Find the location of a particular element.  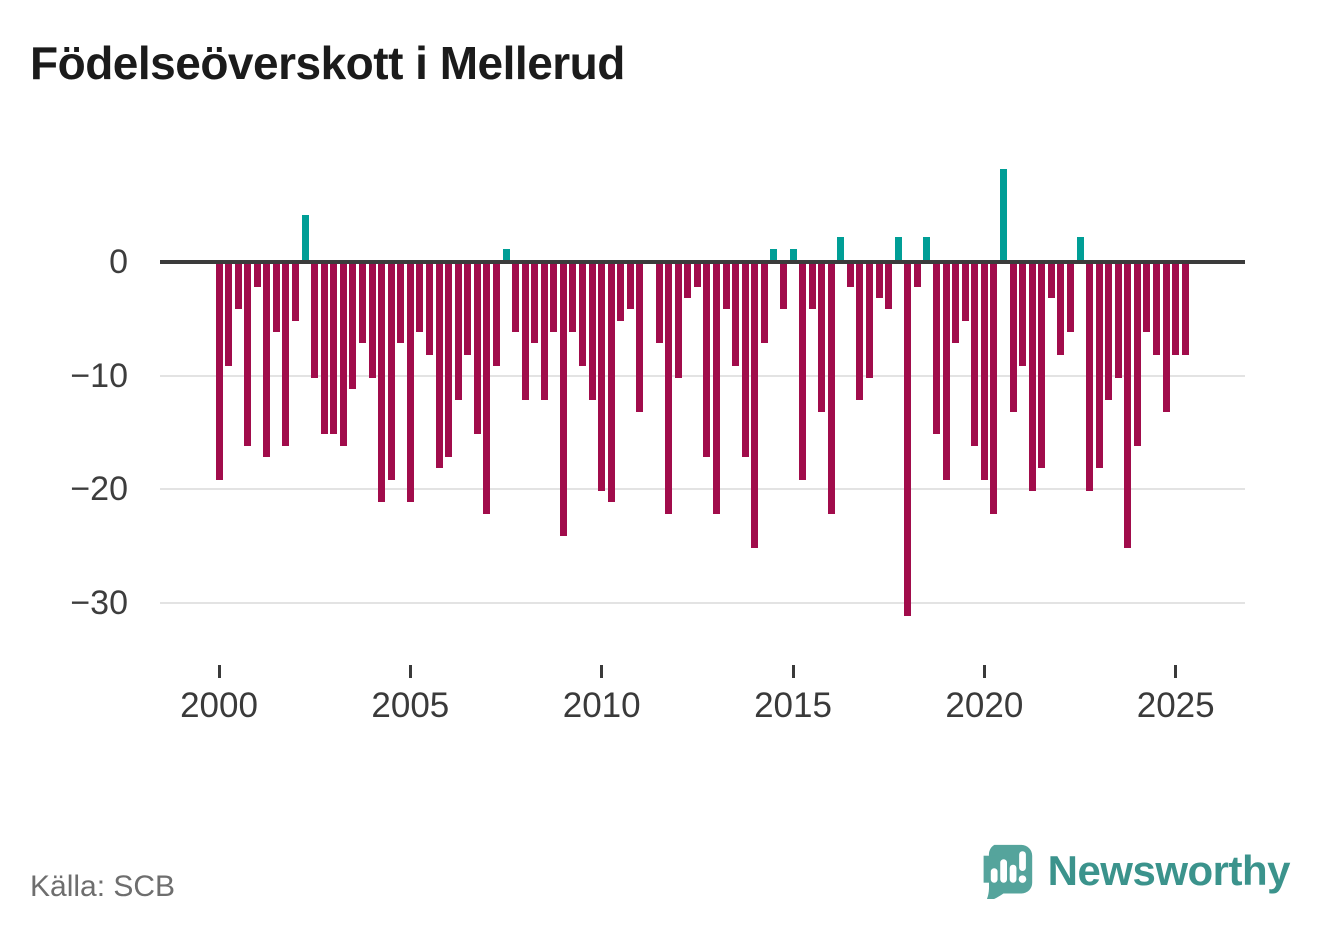

bar-2007-q3 is located at coordinates (506, 254).